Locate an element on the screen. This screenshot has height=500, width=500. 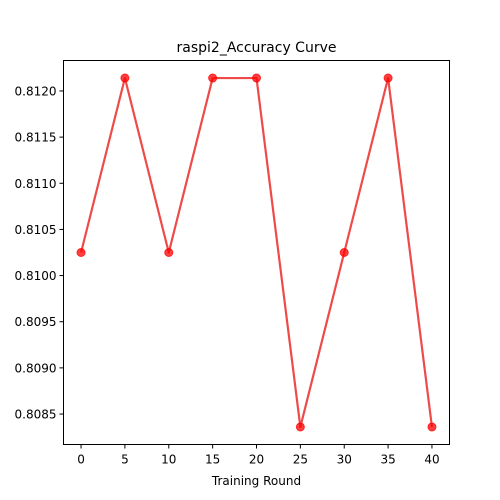
y-tick-label: 0.8100 is located at coordinates (36, 276).